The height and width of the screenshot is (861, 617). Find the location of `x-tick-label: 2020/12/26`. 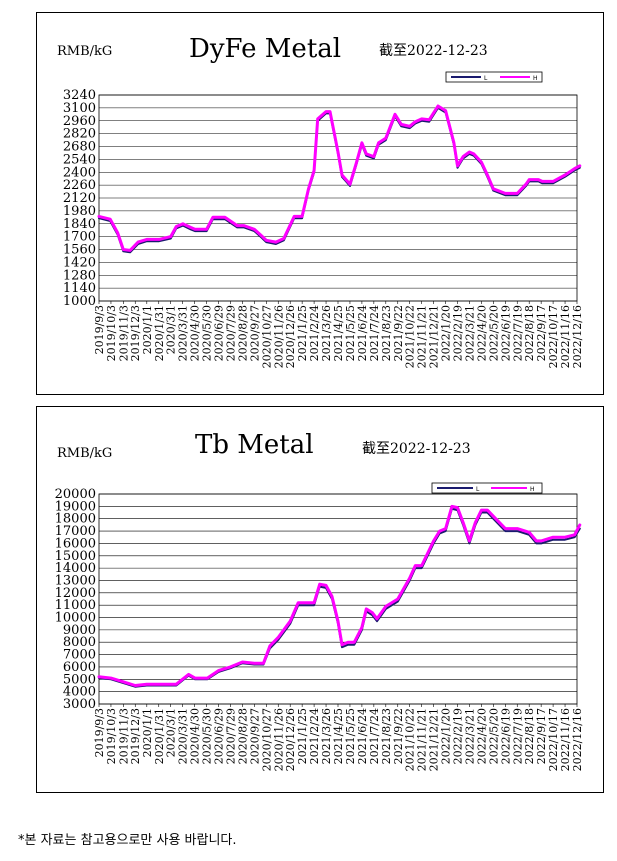

x-tick-label: 2020/12/26 is located at coordinates (290, 739).